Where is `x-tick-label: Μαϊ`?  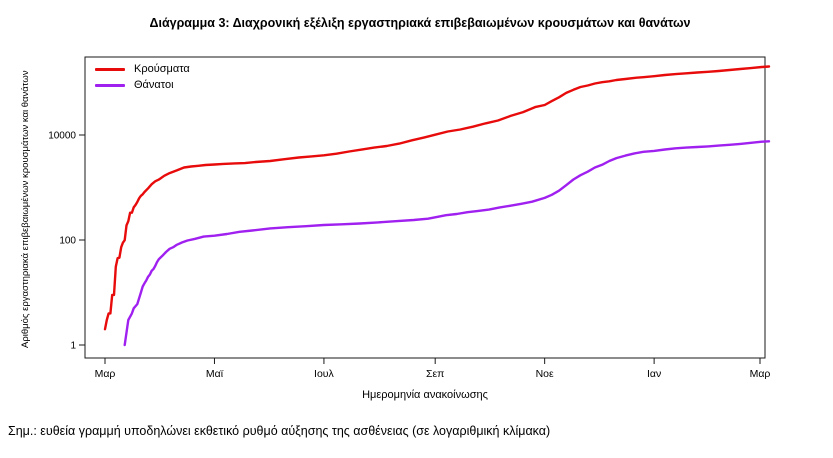 x-tick-label: Μαϊ is located at coordinates (215, 374).